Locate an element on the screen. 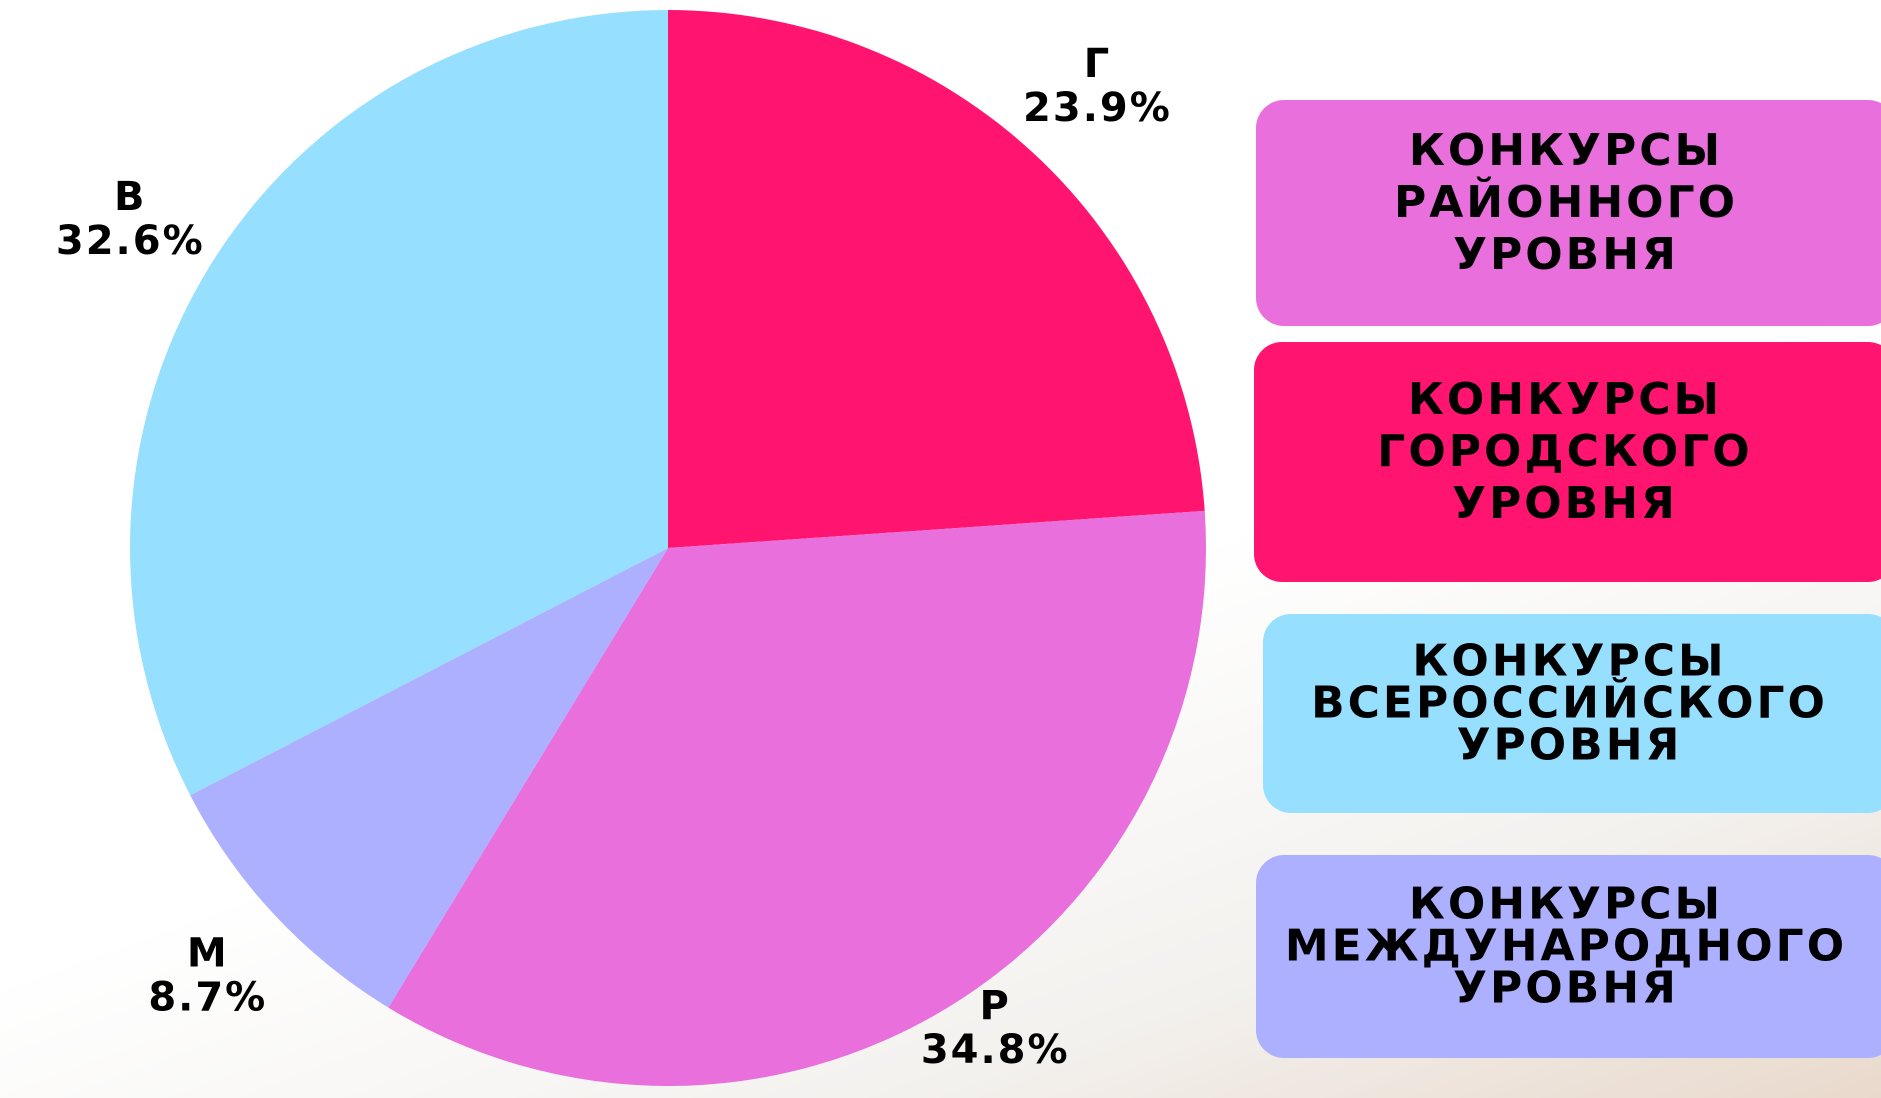 The width and height of the screenshot is (1881, 1098). slice-value-label: 23.9% is located at coordinates (1097, 108).